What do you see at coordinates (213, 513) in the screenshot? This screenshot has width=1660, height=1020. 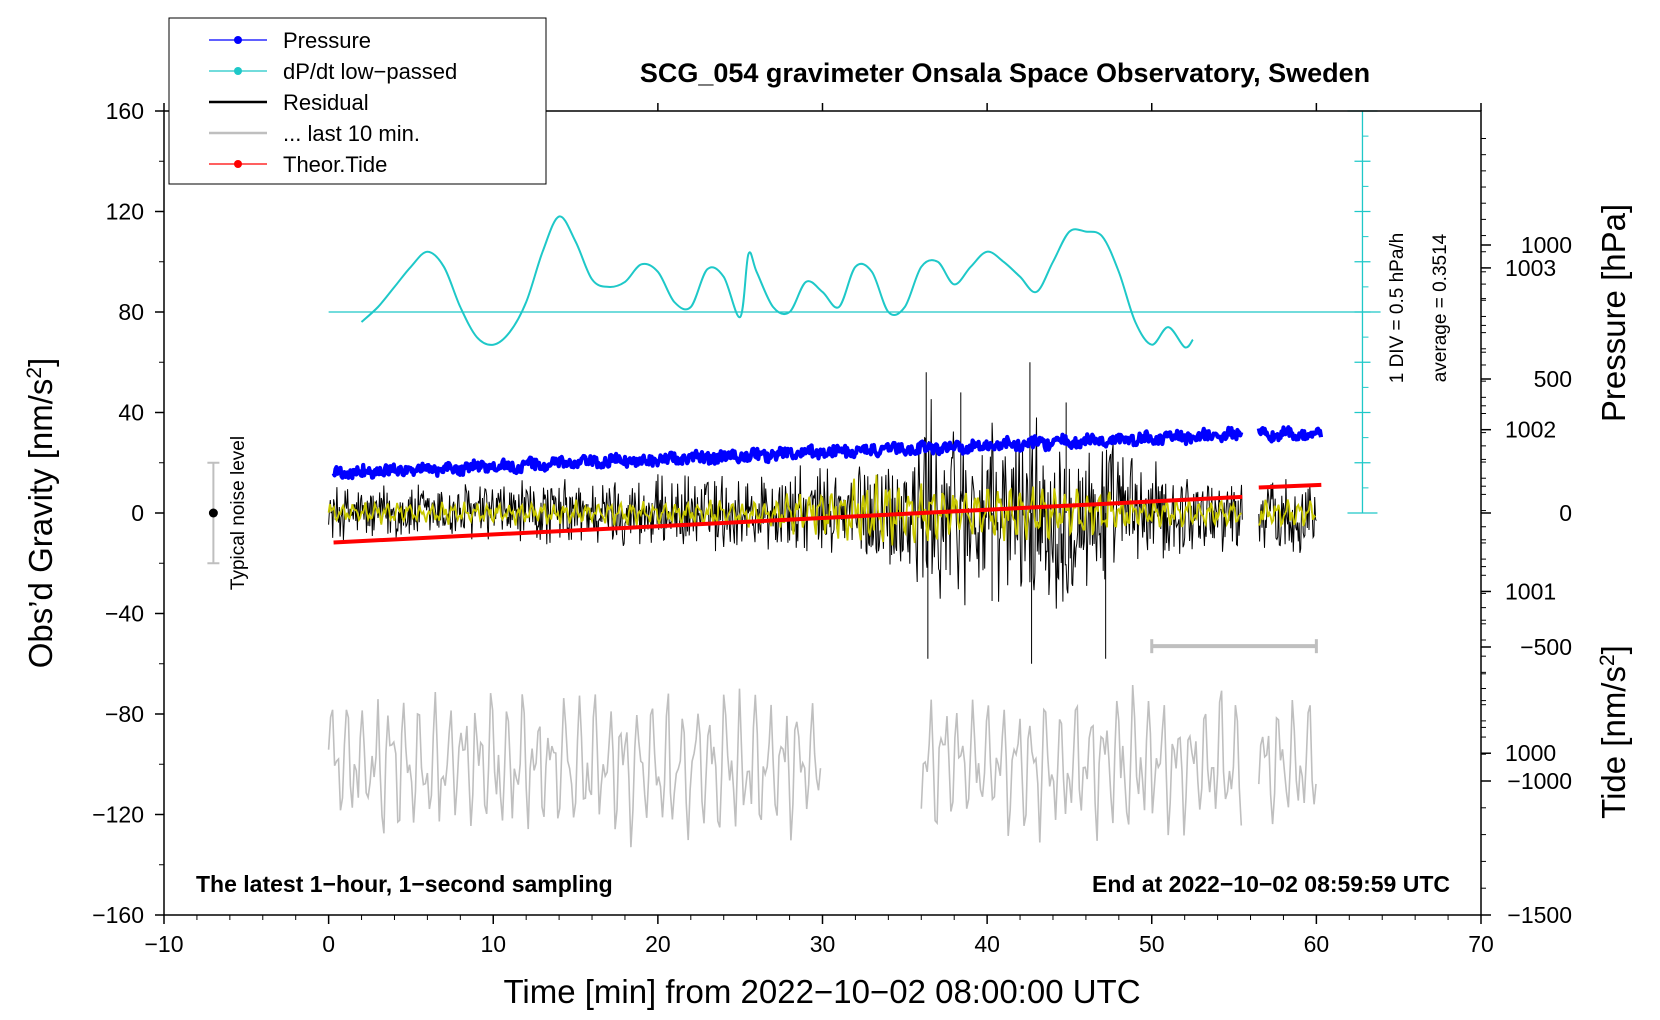 I see `noise-level-dot` at bounding box center [213, 513].